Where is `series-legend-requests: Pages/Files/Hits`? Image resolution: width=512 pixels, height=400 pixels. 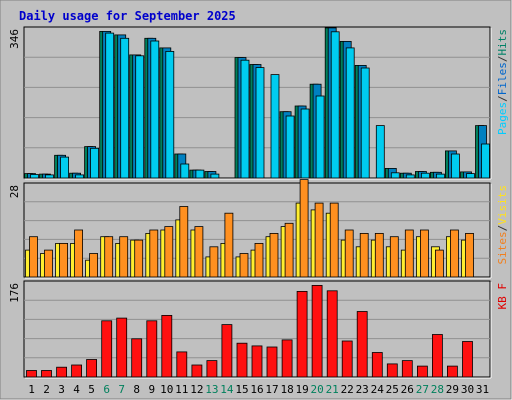 series-legend-requests: Pages/Files/Hits is located at coordinates (502, 82).